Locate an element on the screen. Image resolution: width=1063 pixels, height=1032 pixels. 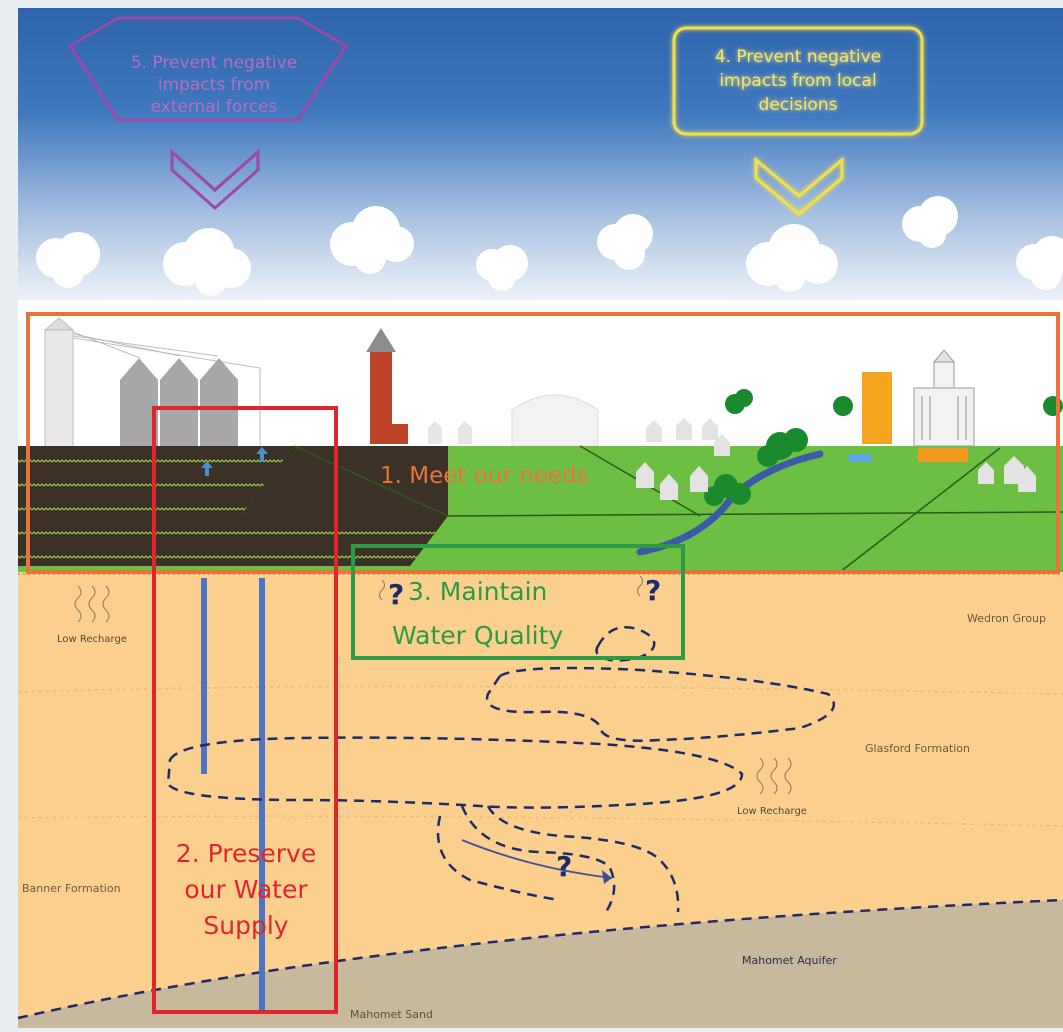
surface-buildings is located at coordinates (509, 384).